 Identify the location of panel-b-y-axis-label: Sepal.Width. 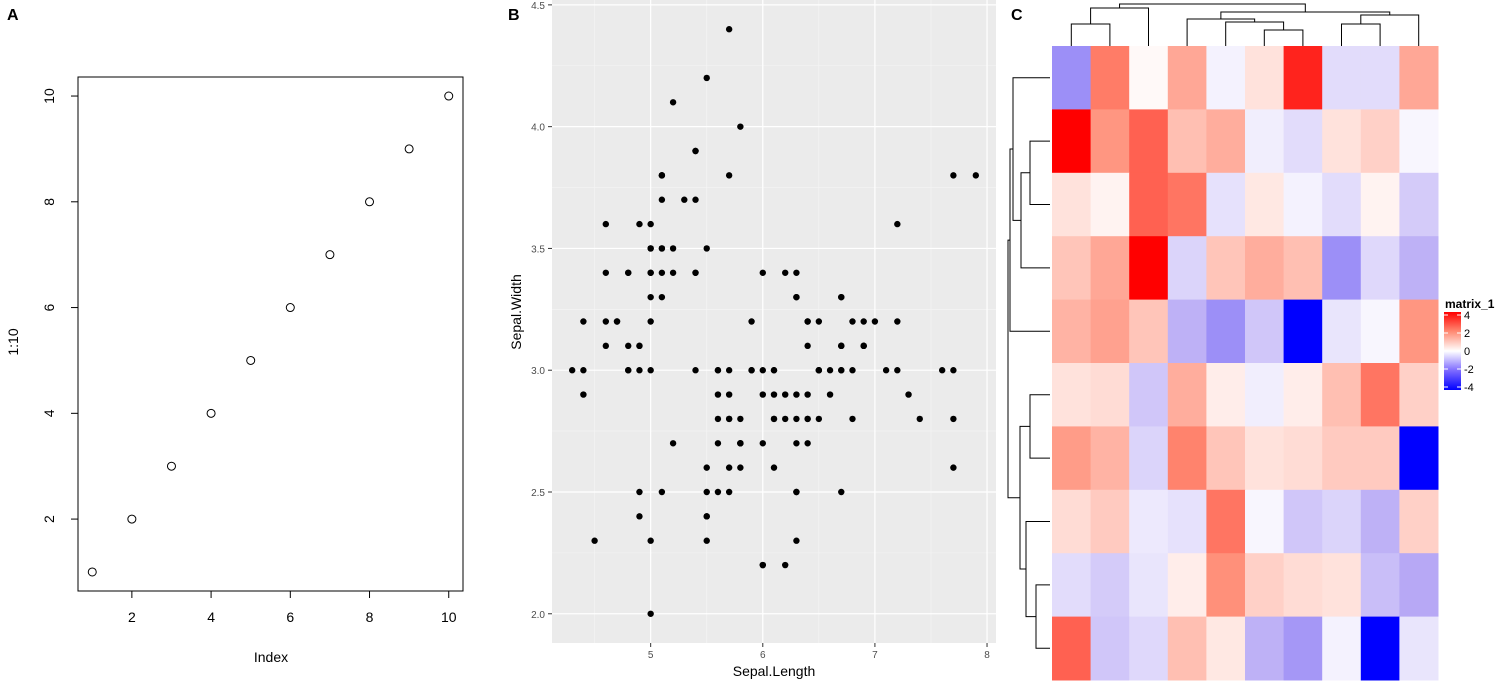
(516, 311).